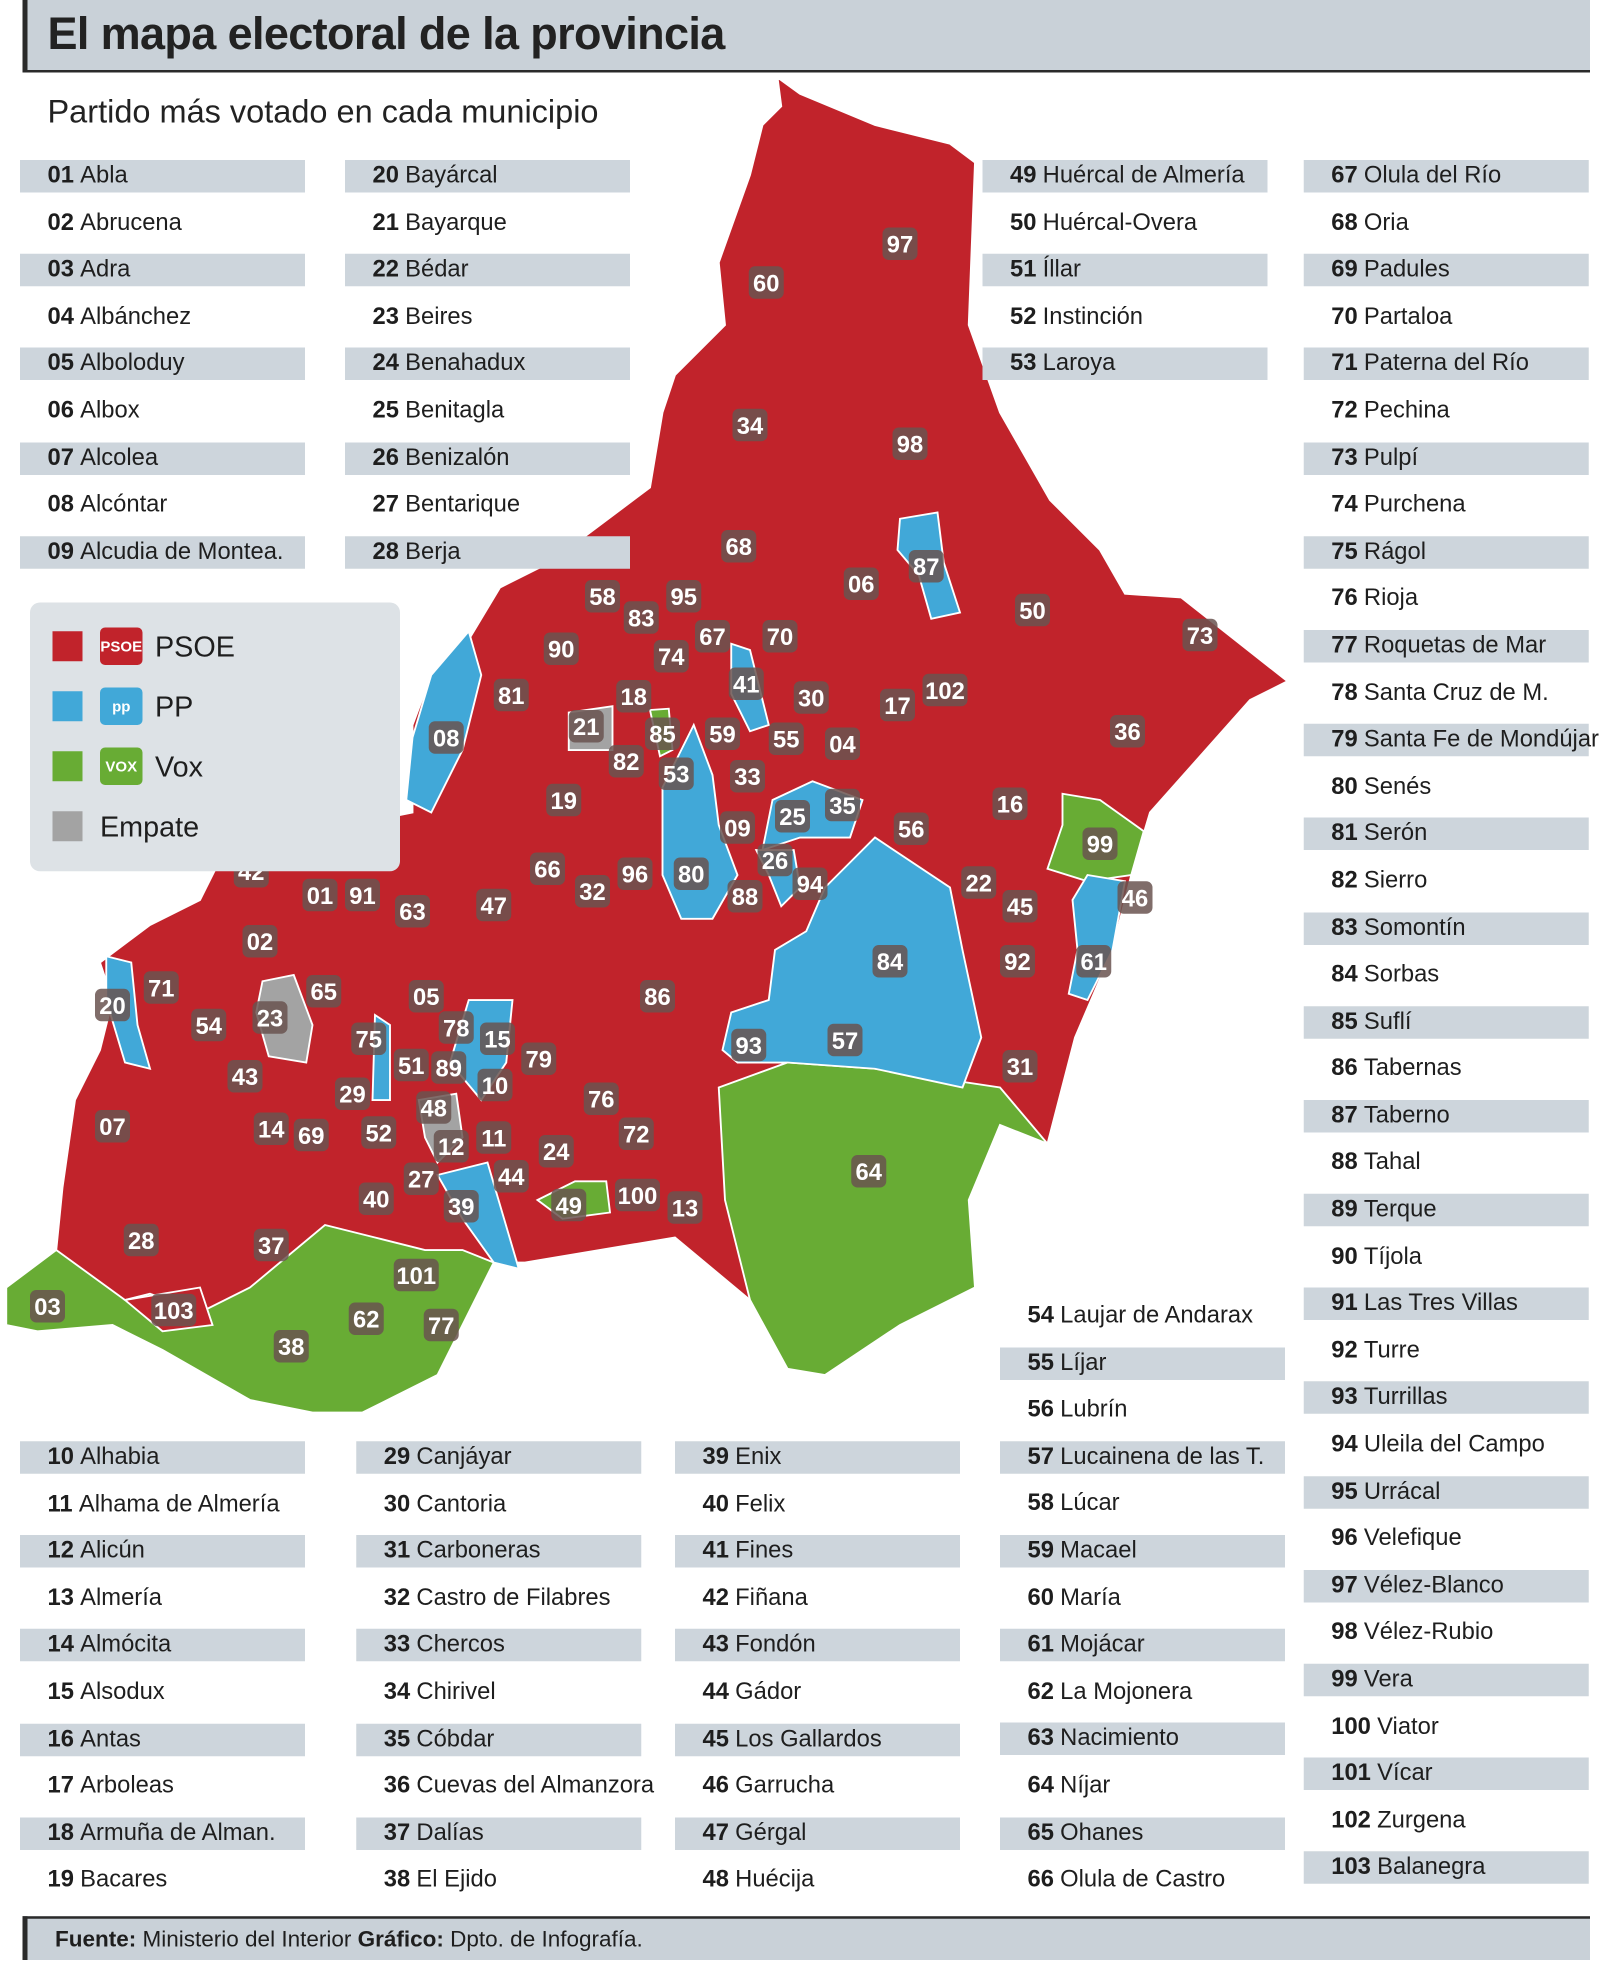 The image size is (1600, 1966). What do you see at coordinates (499, 1551) in the screenshot?
I see `list-item: 31 Carboneras` at bounding box center [499, 1551].